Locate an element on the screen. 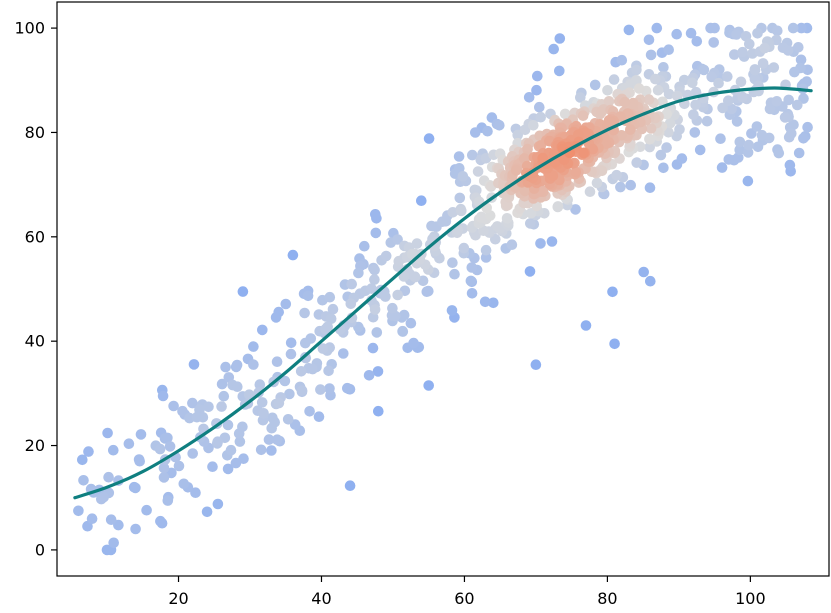  x-tick-label: 60 is located at coordinates (464, 598).